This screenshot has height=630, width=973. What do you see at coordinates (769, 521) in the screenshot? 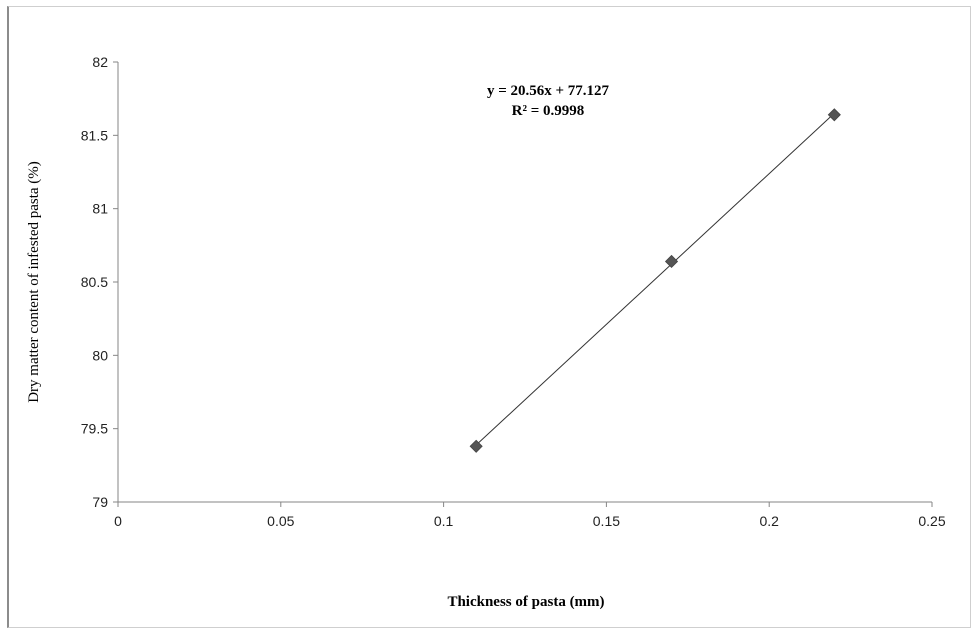
I see `x-tick-label: 0.2` at bounding box center [769, 521].